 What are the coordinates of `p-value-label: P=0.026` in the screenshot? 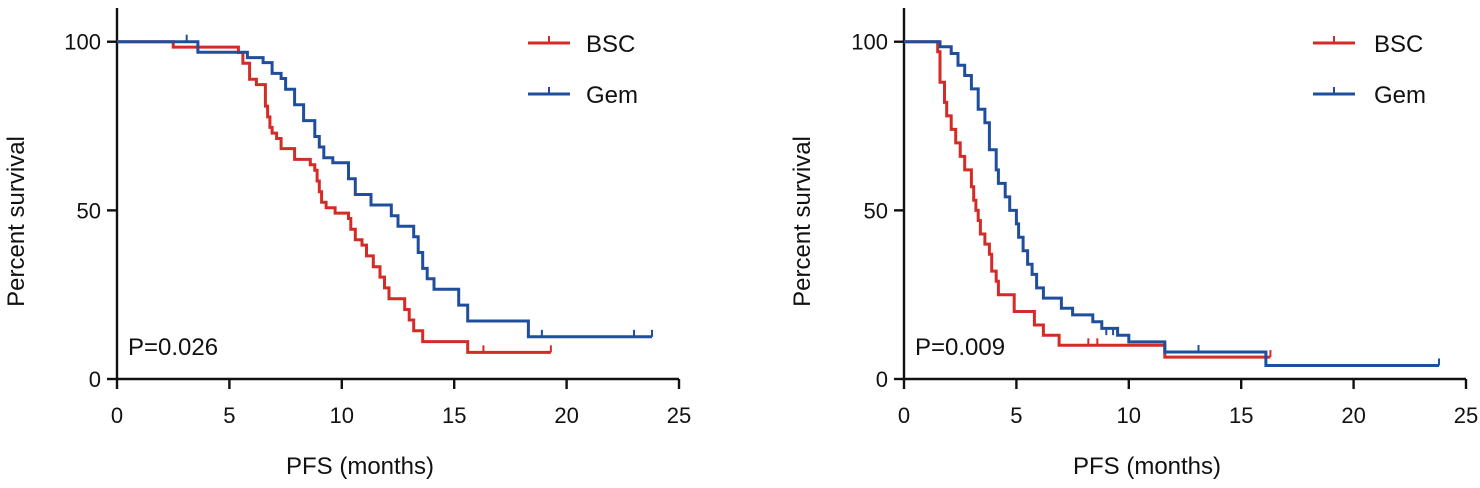 It's located at (173, 347).